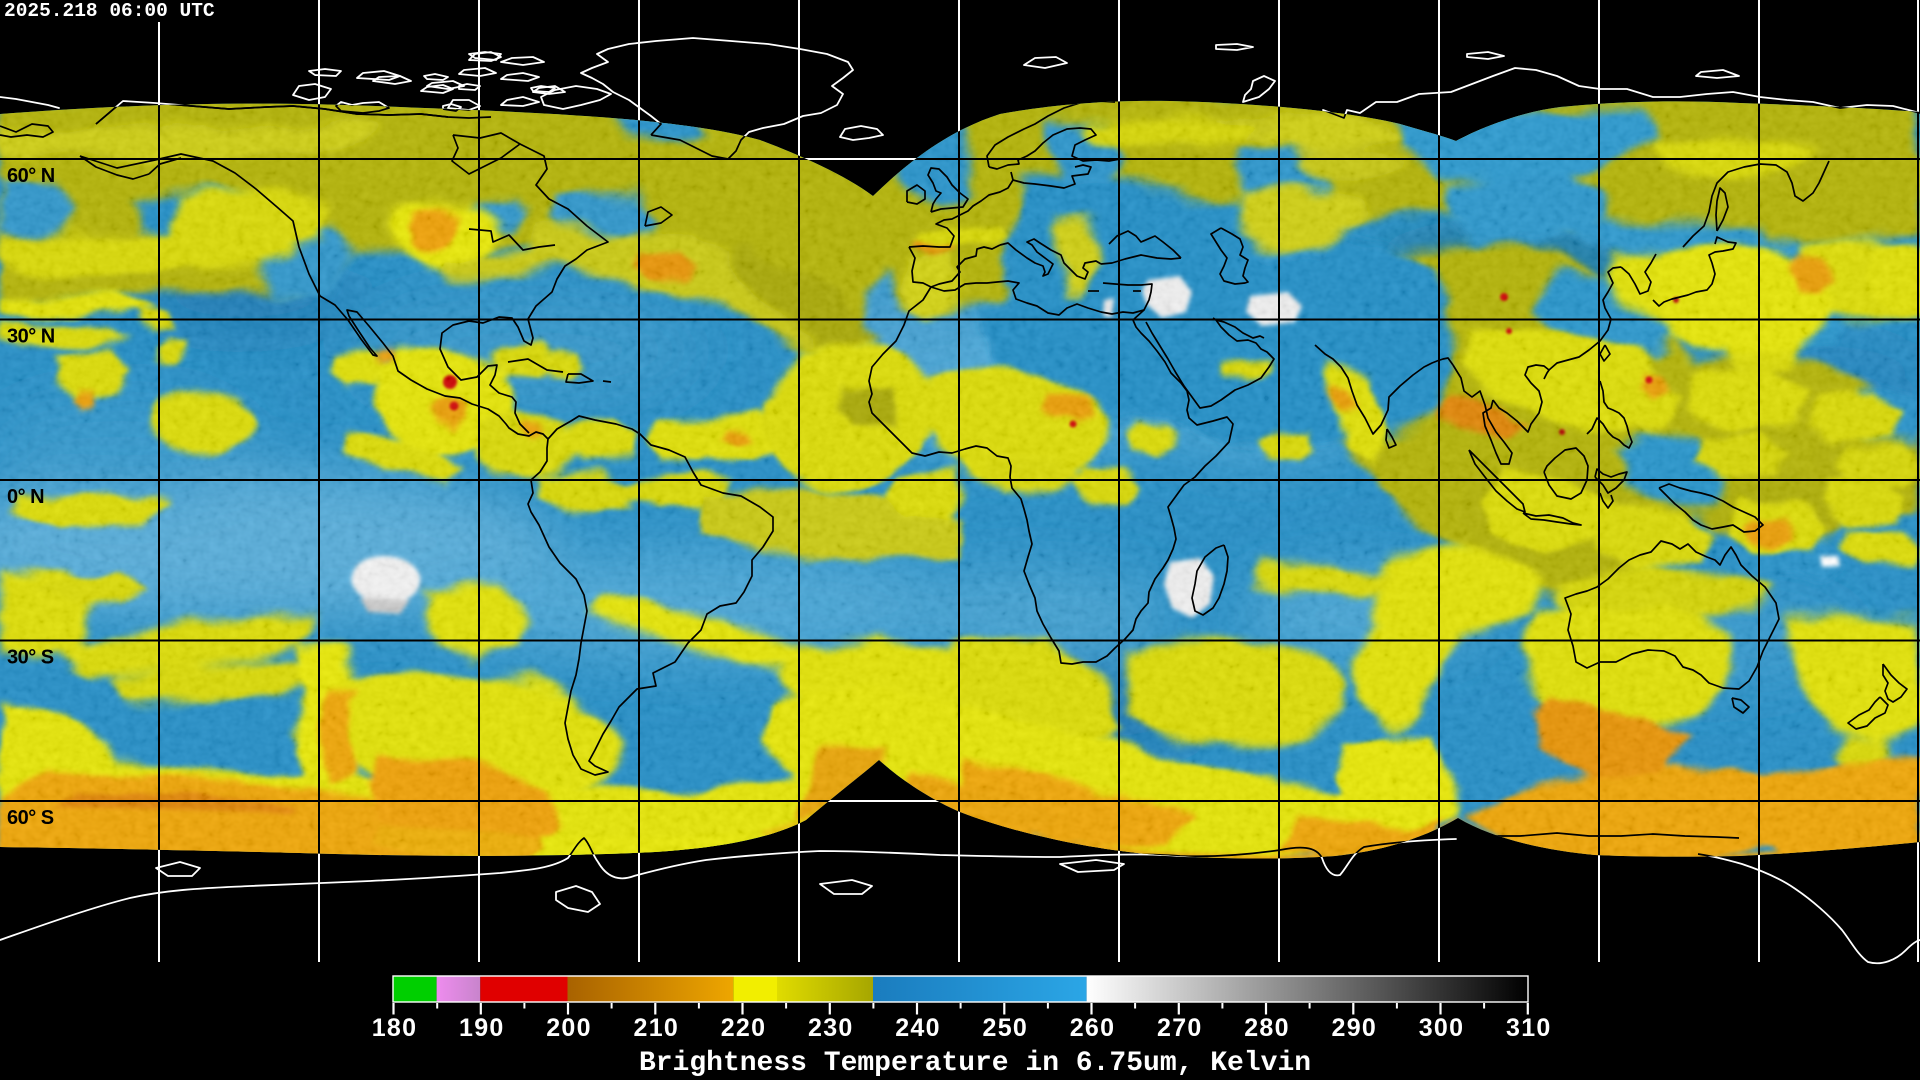 Image resolution: width=1920 pixels, height=1080 pixels. Describe the element at coordinates (569, 1028) in the screenshot. I see `svg-text: 200` at that location.